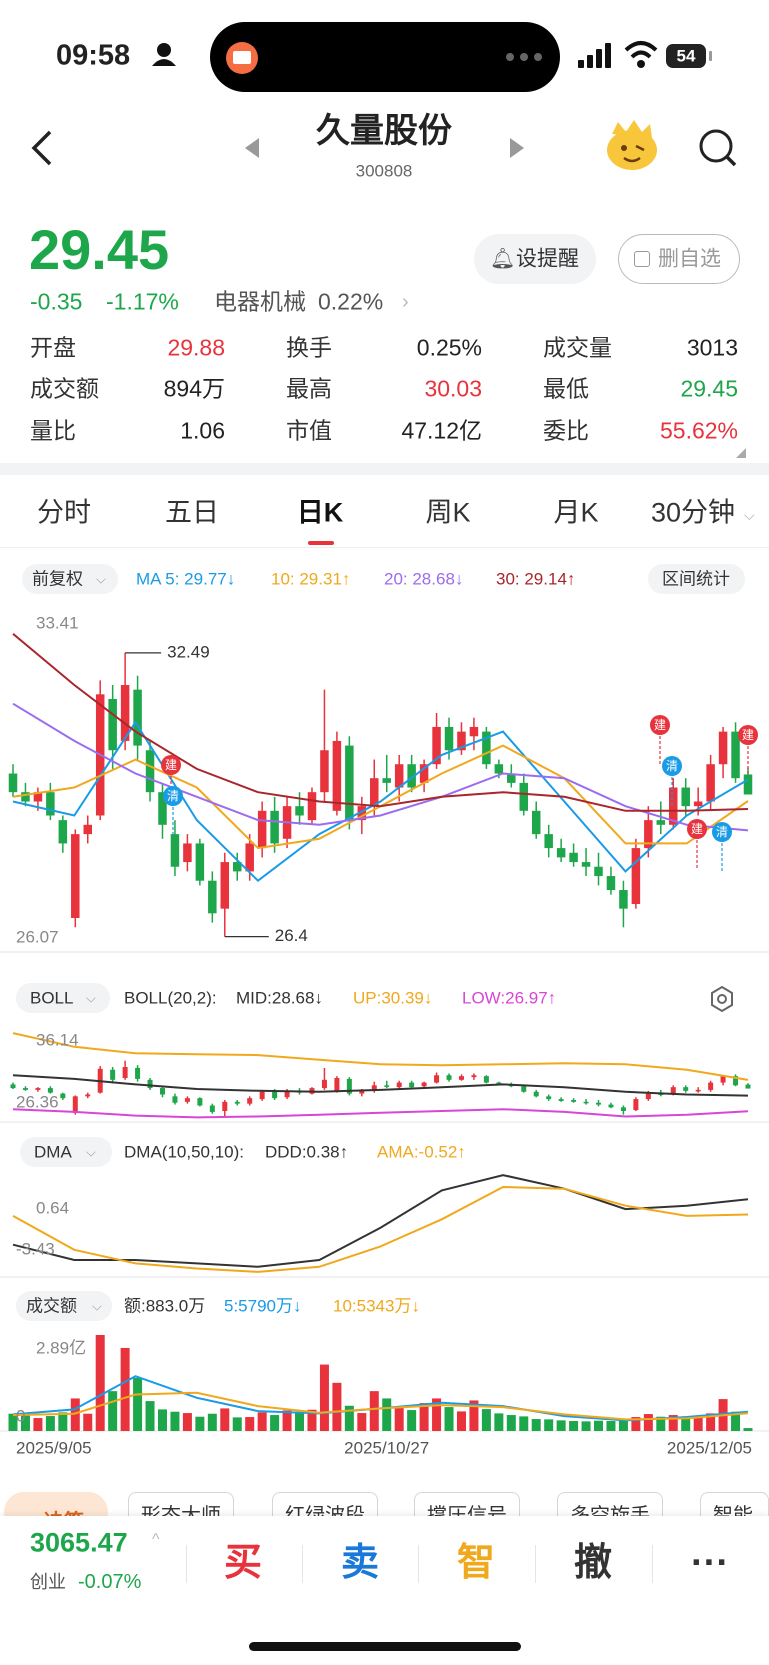 The width and height of the screenshot is (769, 1665). Describe the element at coordinates (722, 999) in the screenshot. I see `settings-icon` at that location.